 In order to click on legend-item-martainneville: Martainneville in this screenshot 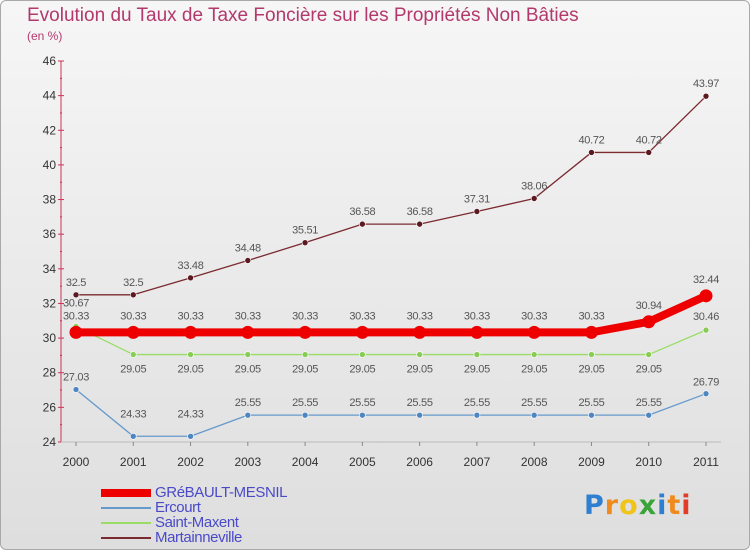, I will do `click(194, 537)`.